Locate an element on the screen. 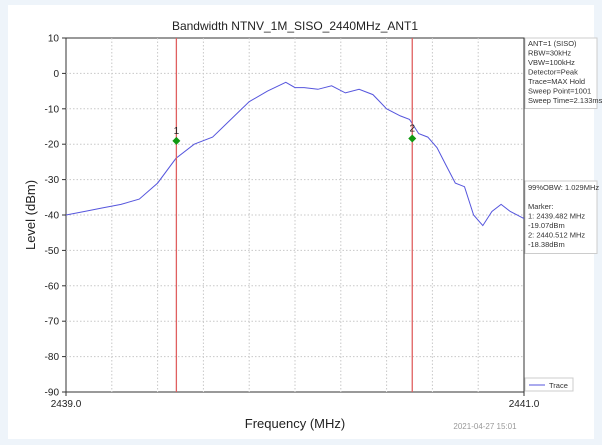 The height and width of the screenshot is (445, 602). y-tick-label: -50 is located at coordinates (52, 251).